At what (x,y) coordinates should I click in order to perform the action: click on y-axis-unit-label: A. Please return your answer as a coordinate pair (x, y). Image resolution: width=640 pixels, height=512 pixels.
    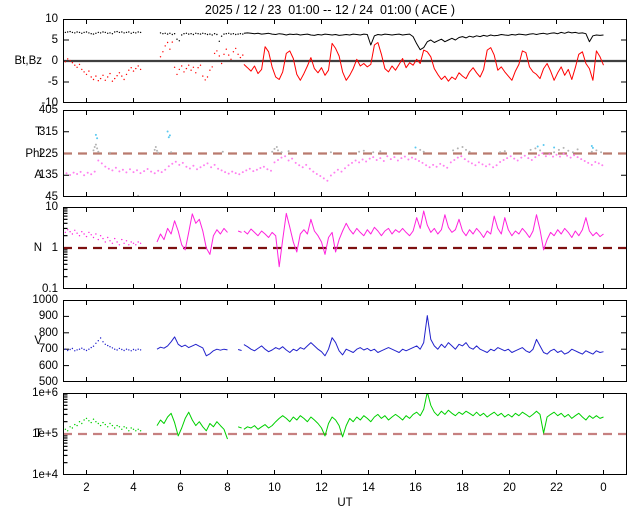
    Looking at the image, I should click on (38, 175).